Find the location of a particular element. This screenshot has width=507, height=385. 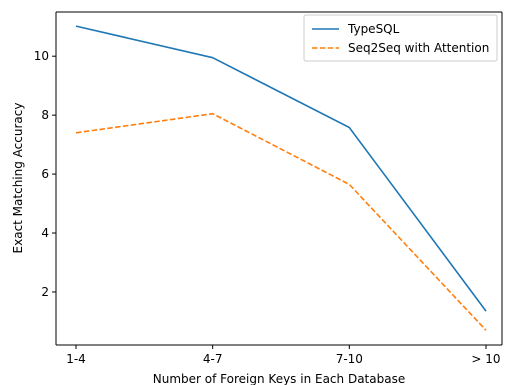

y-axis-label: Exact Matching Accuracy is located at coordinates (18, 178).